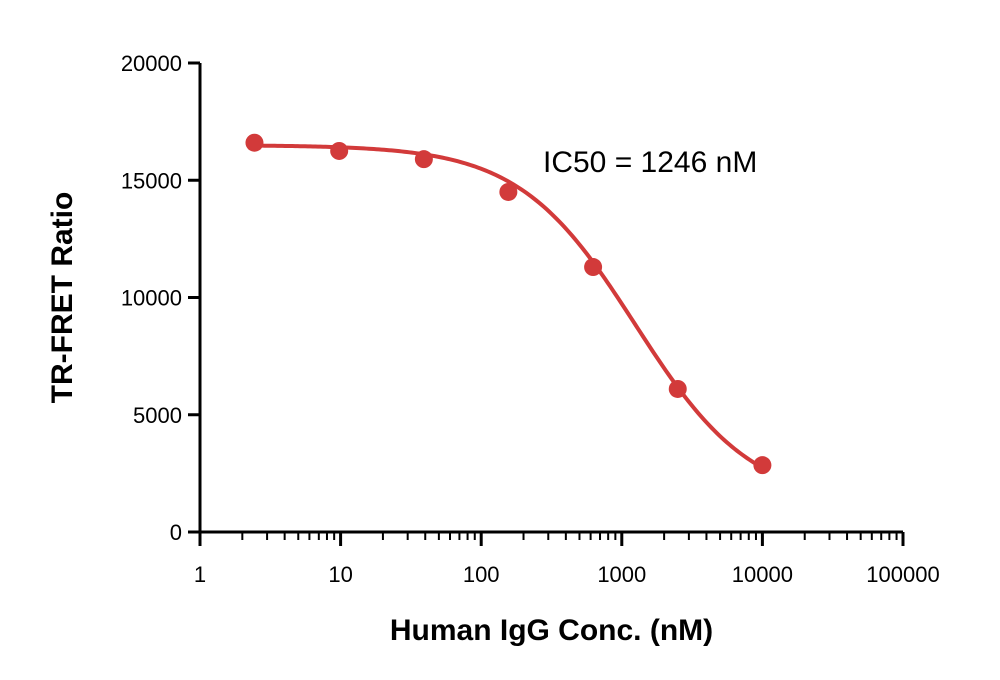 The width and height of the screenshot is (1000, 680). What do you see at coordinates (567, 559) in the screenshot?
I see `x-ticks: 1 10 100 1000 10000 100000` at bounding box center [567, 559].